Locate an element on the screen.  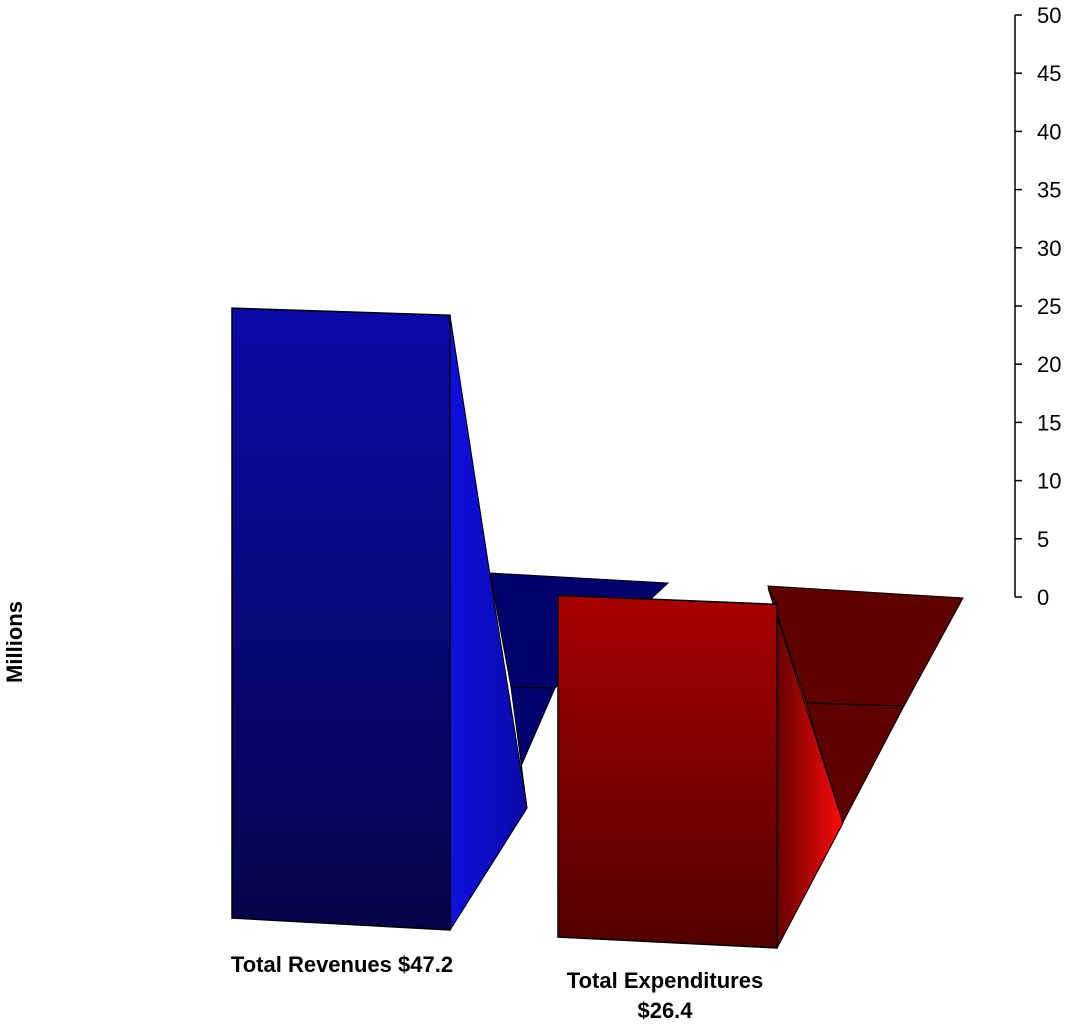
category-label-expenditures: Total Expenditures $26.4 is located at coordinates (665, 995).